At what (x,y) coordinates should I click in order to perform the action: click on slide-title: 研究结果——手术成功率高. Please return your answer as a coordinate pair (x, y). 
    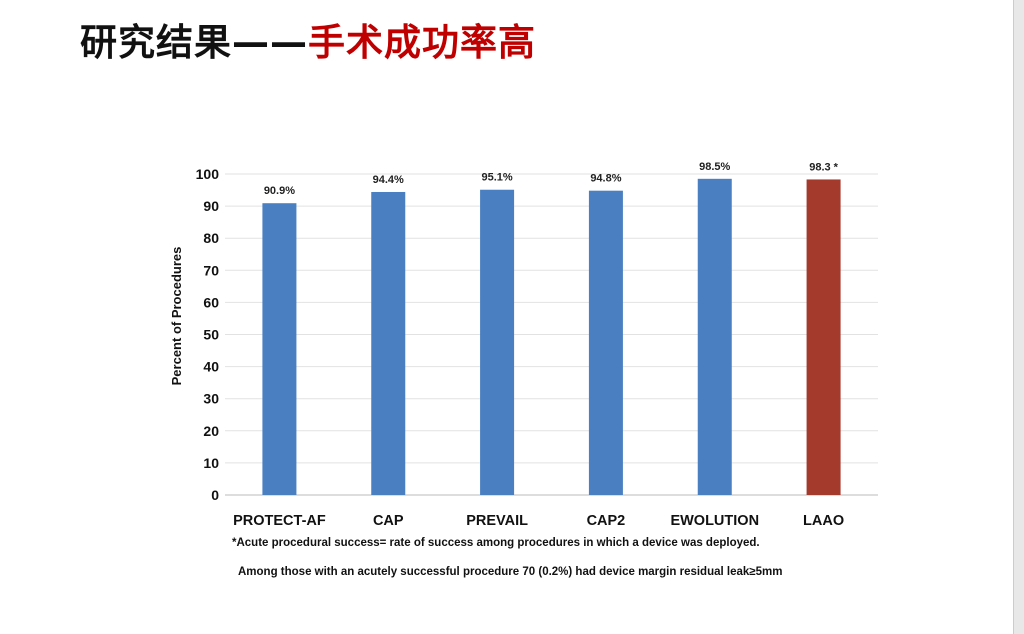
    Looking at the image, I should click on (308, 39).